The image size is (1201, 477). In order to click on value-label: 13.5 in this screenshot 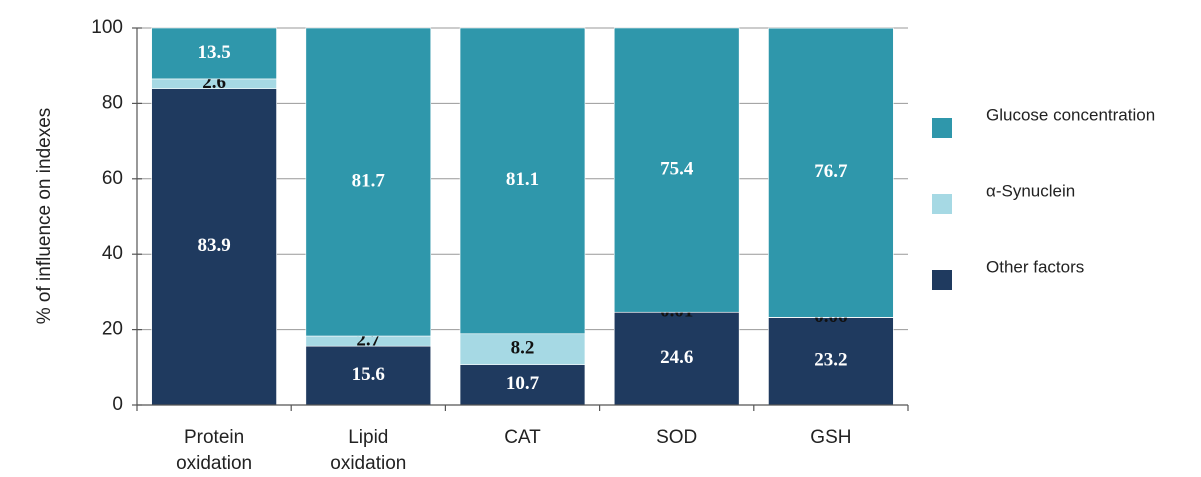, I will do `click(213, 52)`.